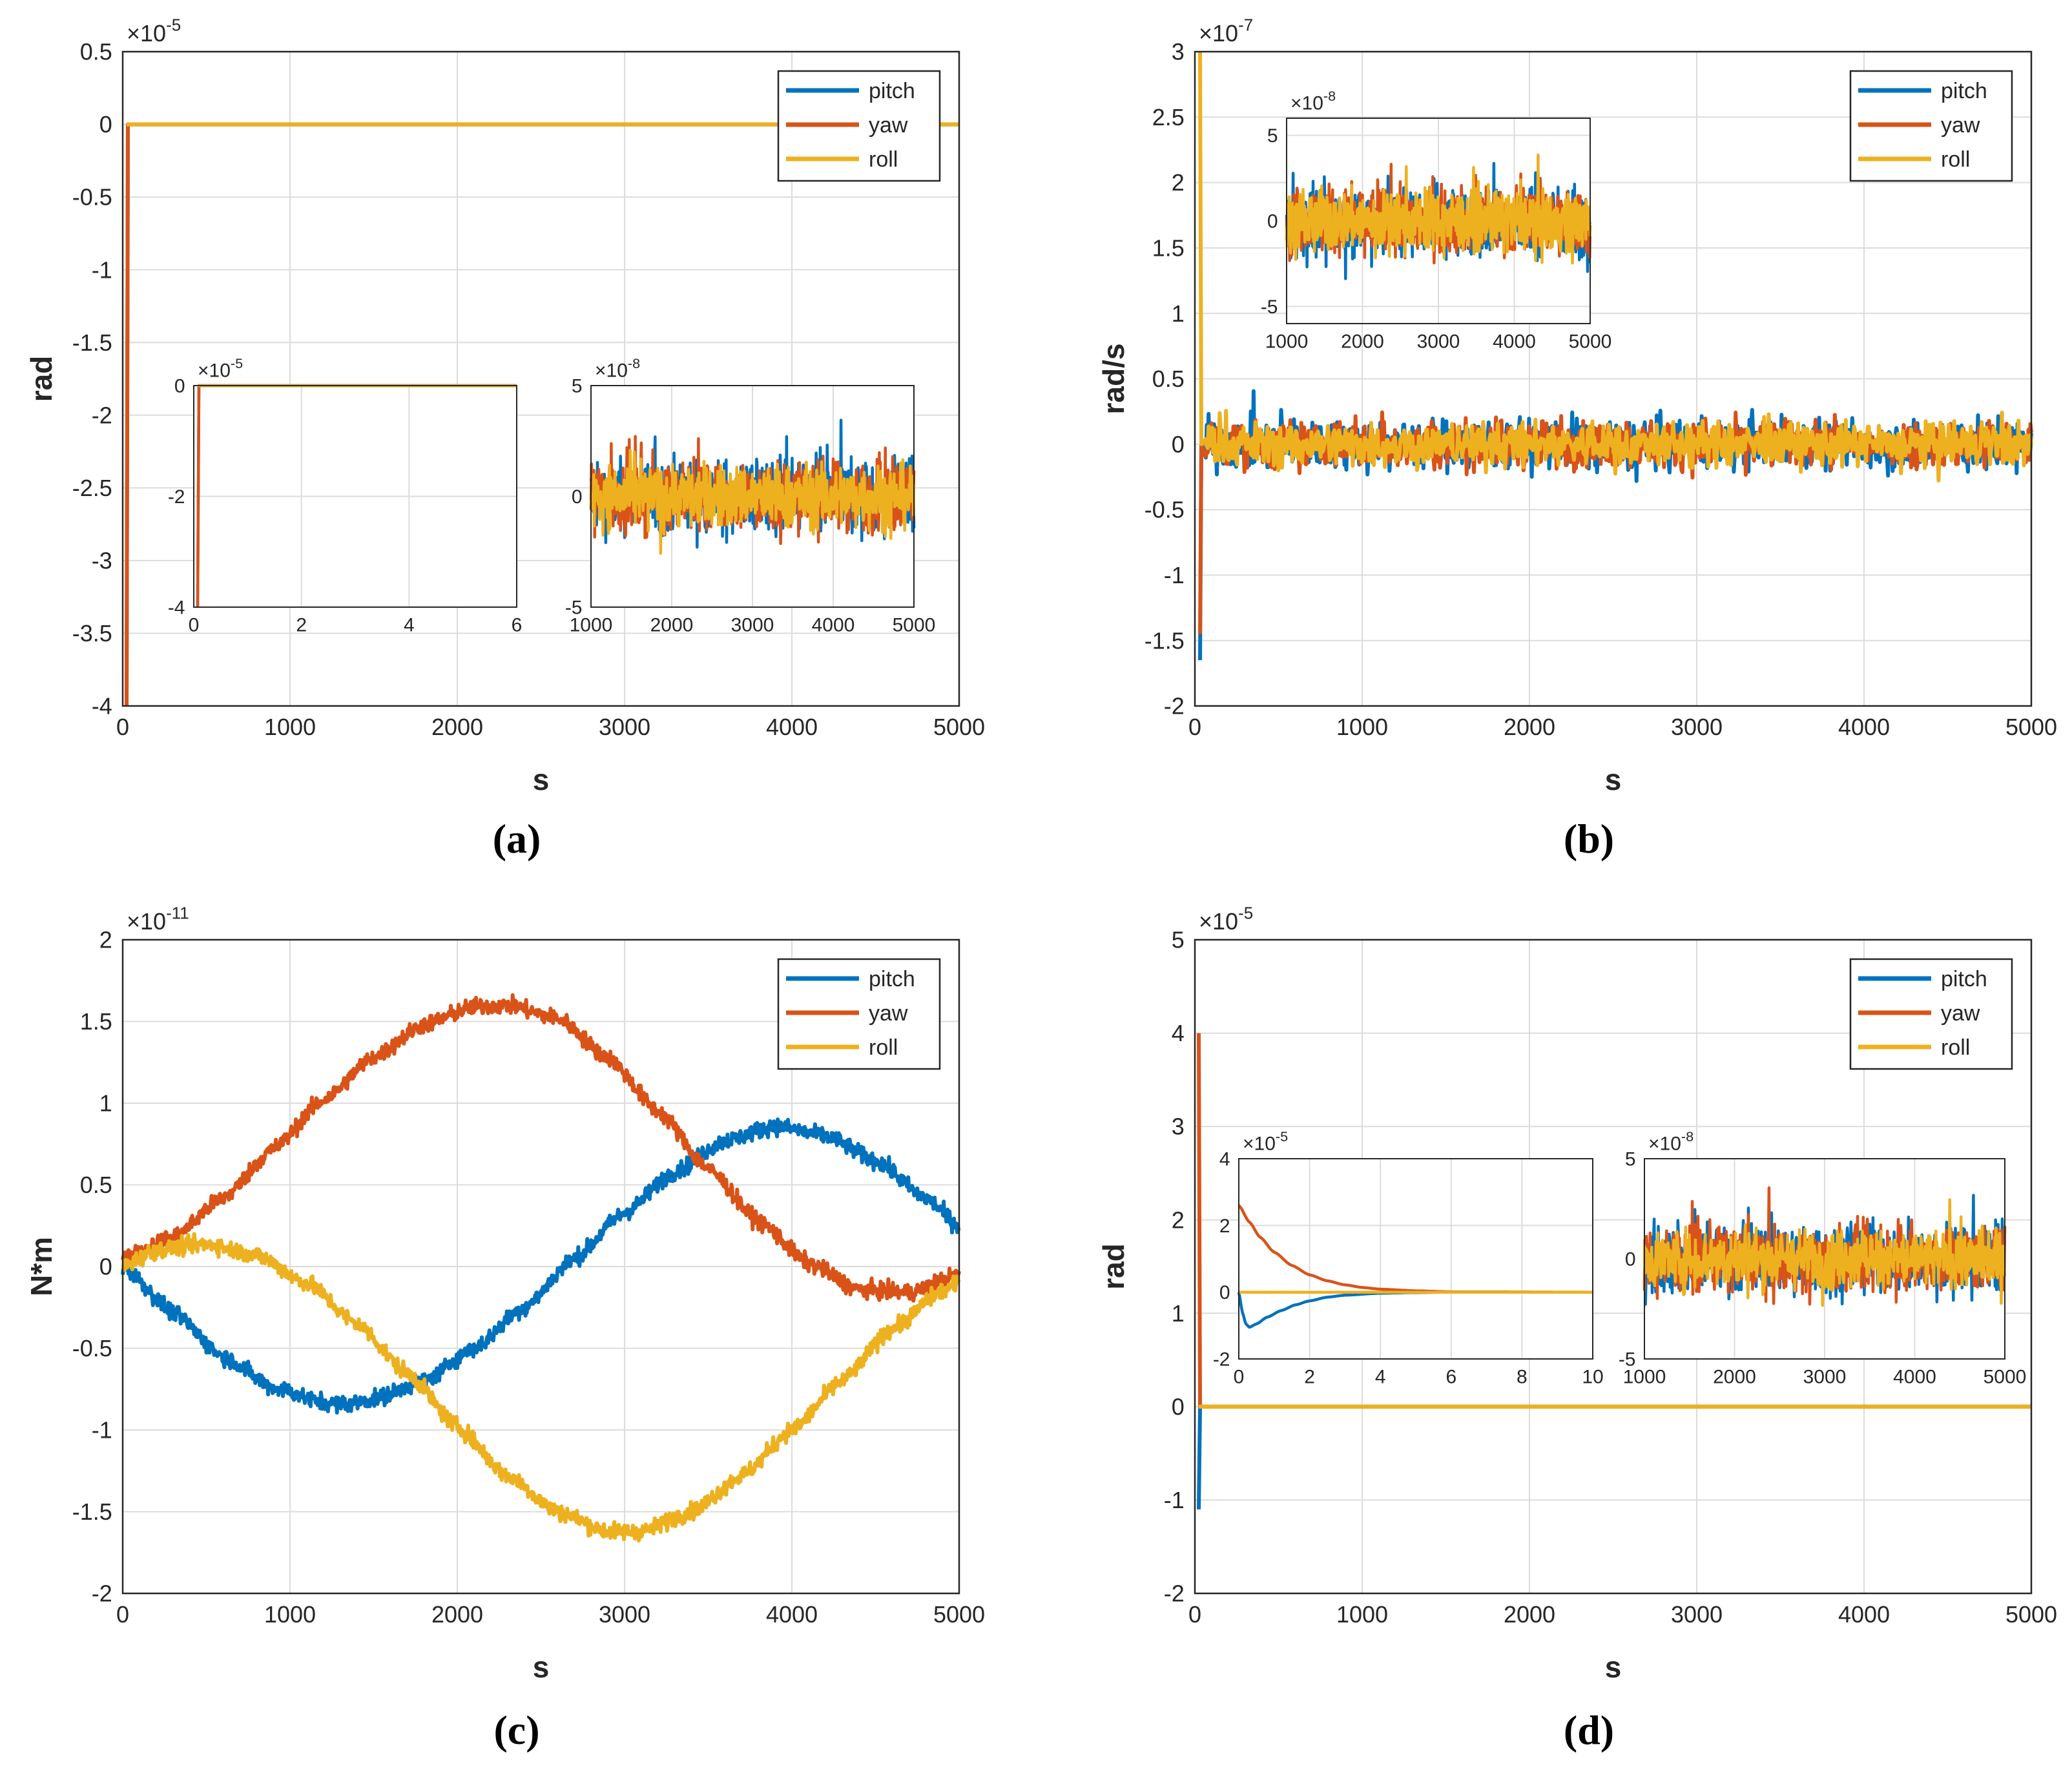 The height and width of the screenshot is (1771, 2072). Describe the element at coordinates (41, 1266) in the screenshot. I see `y-axis-label: N*m` at that location.